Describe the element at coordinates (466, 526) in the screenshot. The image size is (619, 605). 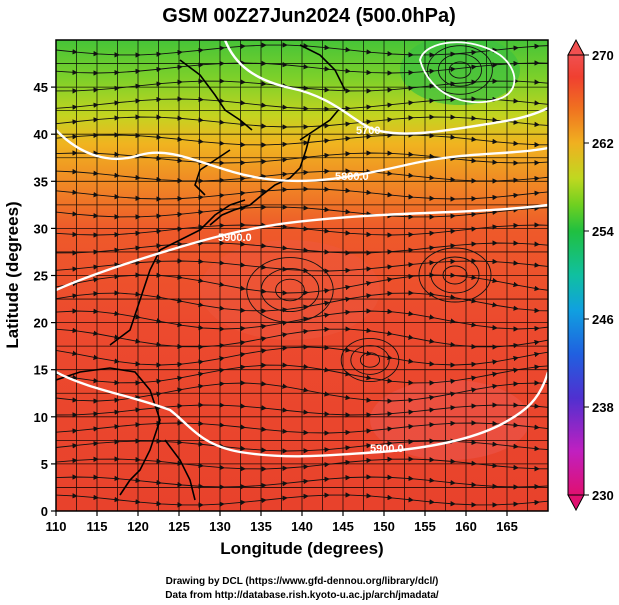
I see `x-tick-label: 160` at that location.